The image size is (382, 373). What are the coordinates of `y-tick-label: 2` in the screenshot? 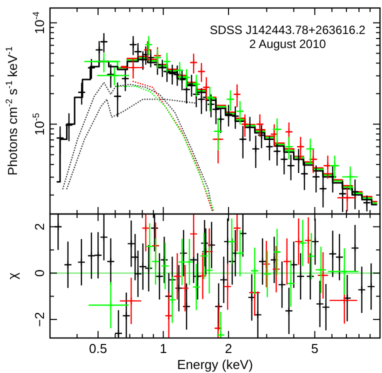 It's located at (39, 226).